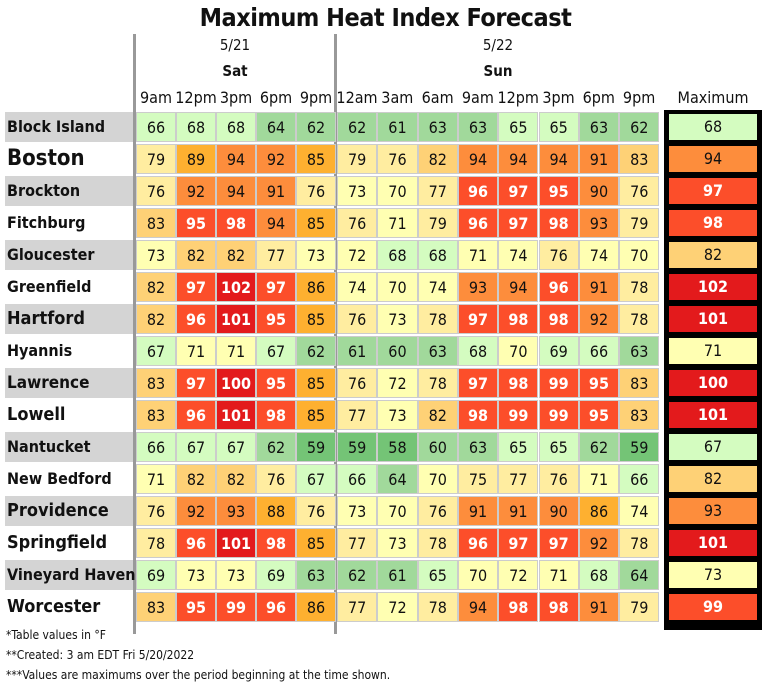  I want to click on heat-cell: 89, so click(196, 159).